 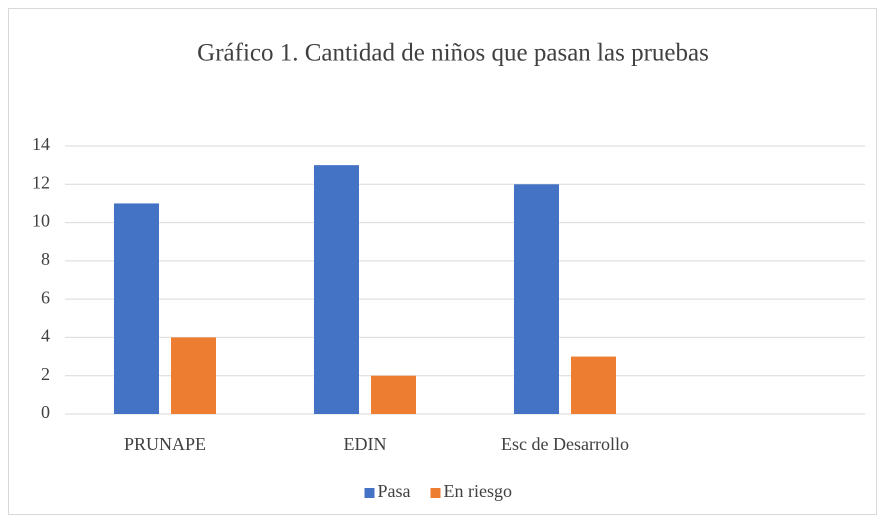 I want to click on y-tick-label: 2, so click(x=45, y=374).